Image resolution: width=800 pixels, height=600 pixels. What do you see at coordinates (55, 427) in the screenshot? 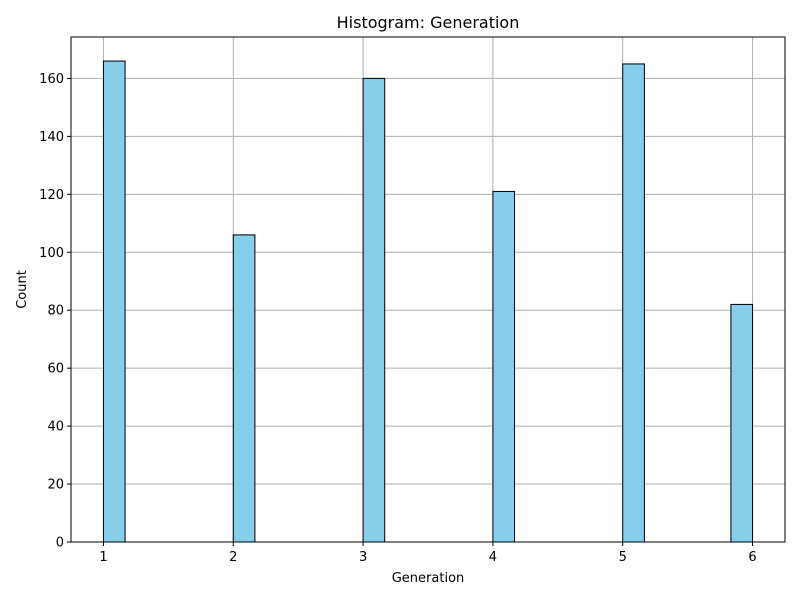
I see `y-tick-label: 40` at bounding box center [55, 427].